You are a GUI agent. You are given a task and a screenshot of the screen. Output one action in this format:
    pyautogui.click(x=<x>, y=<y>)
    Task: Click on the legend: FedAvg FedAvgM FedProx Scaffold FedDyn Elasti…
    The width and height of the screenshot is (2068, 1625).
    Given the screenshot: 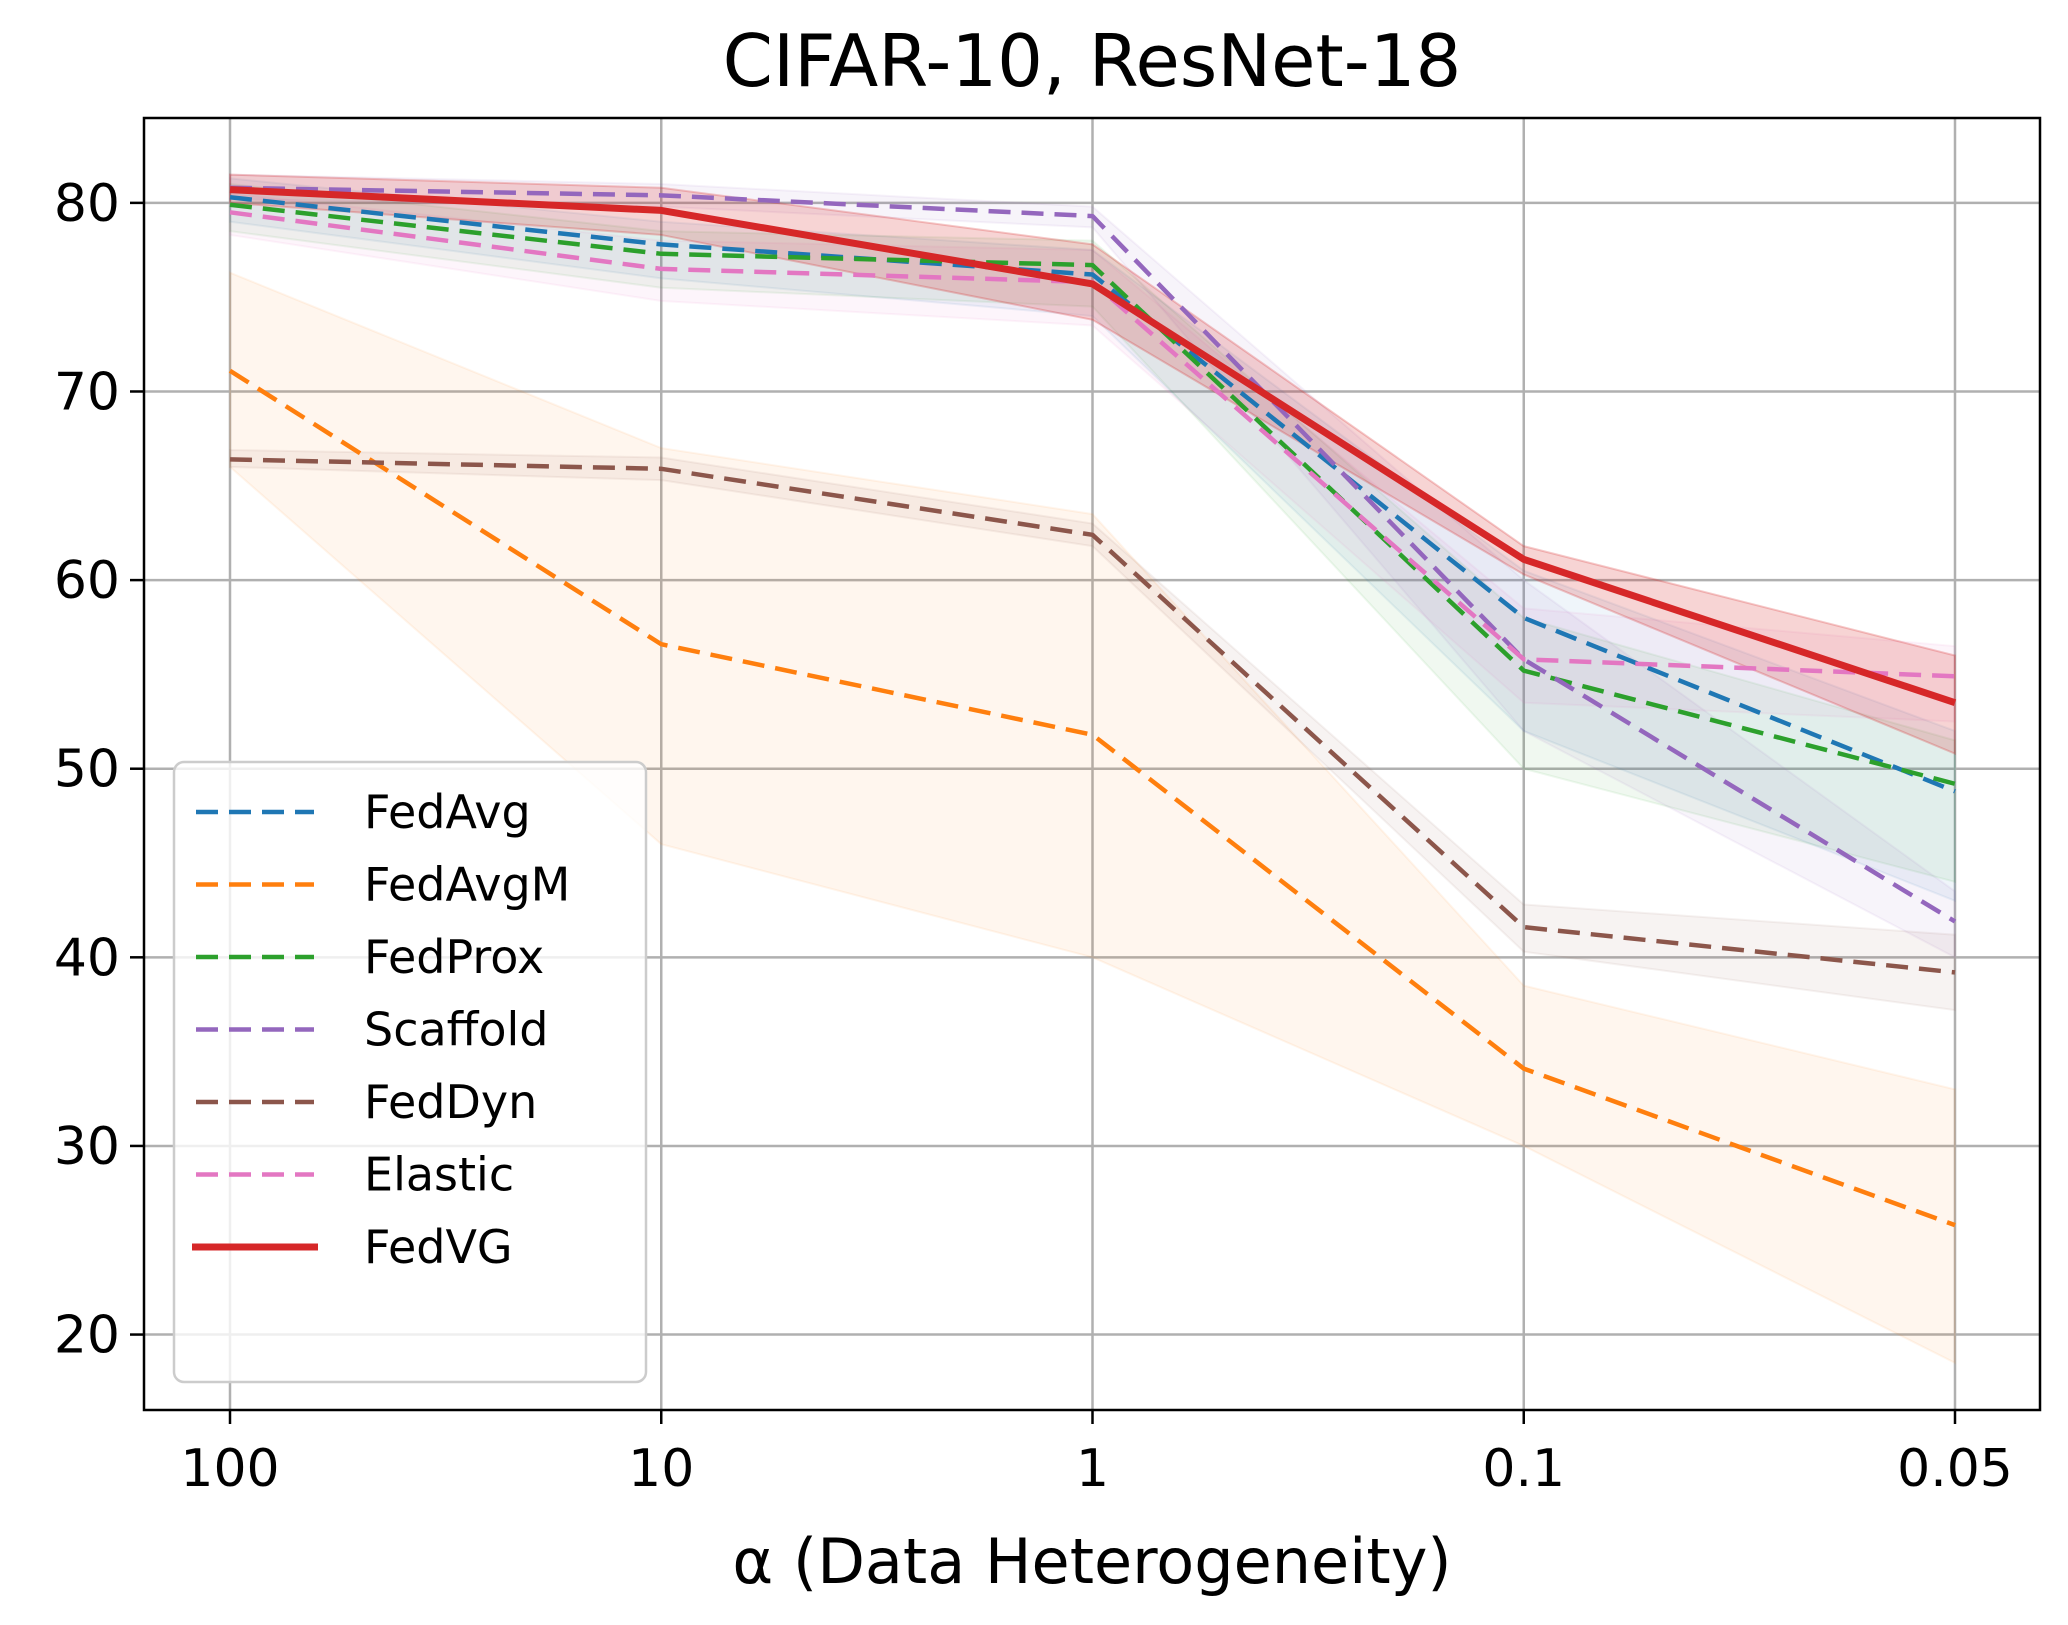 What is the action you would take?
    pyautogui.click(x=410, y=1072)
    